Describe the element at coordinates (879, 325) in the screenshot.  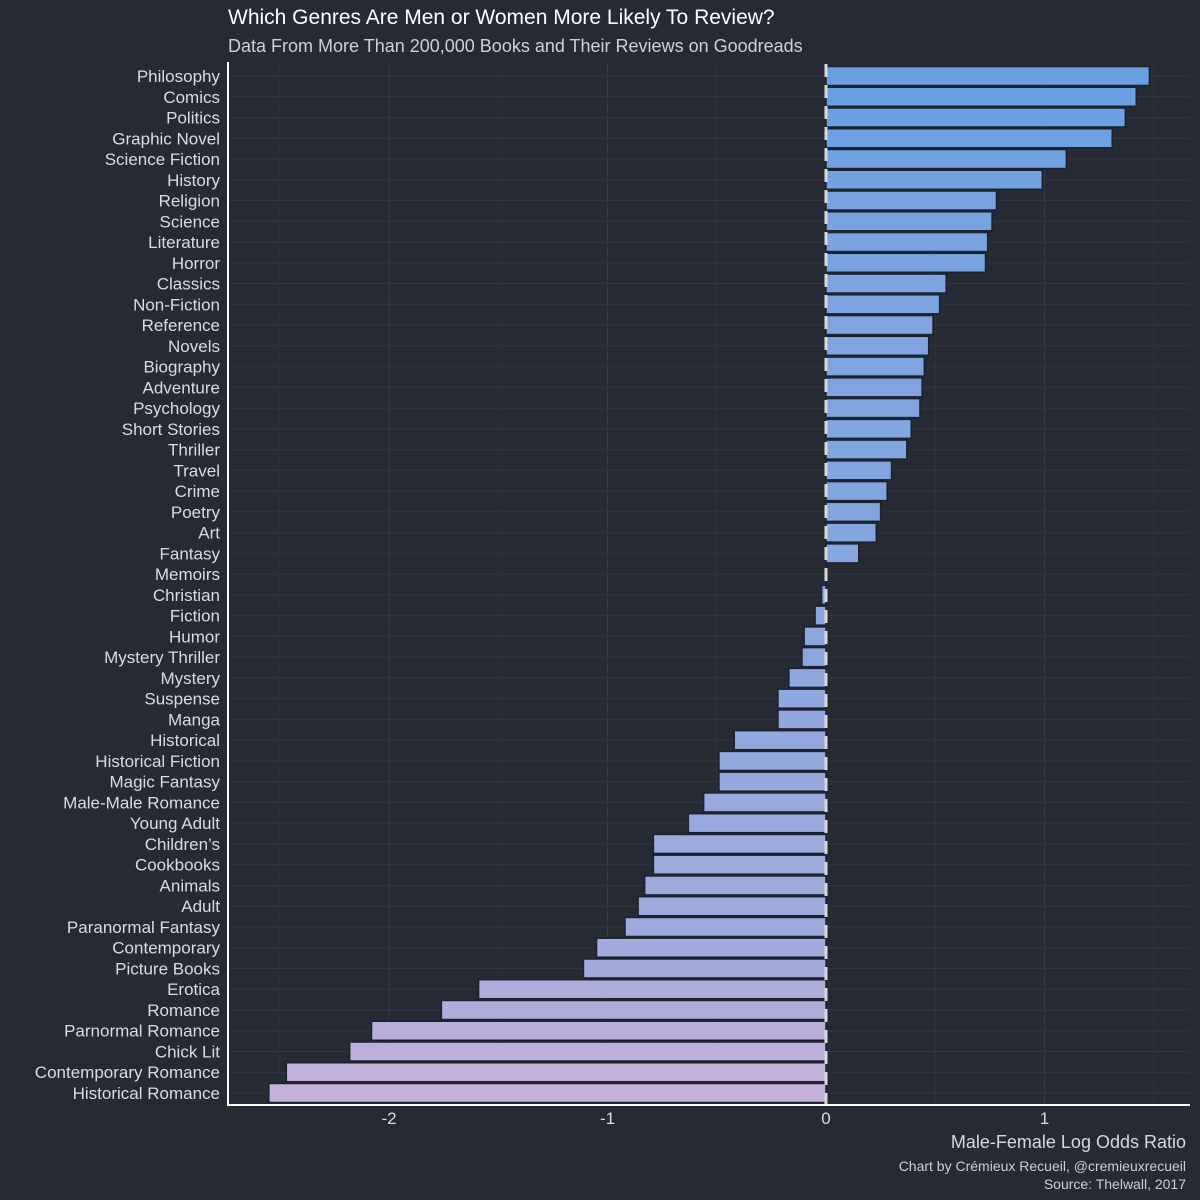
I see `bar-reference` at that location.